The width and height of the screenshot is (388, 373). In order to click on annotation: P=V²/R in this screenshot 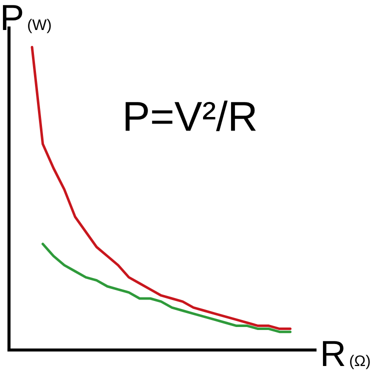, I will do `click(191, 116)`.